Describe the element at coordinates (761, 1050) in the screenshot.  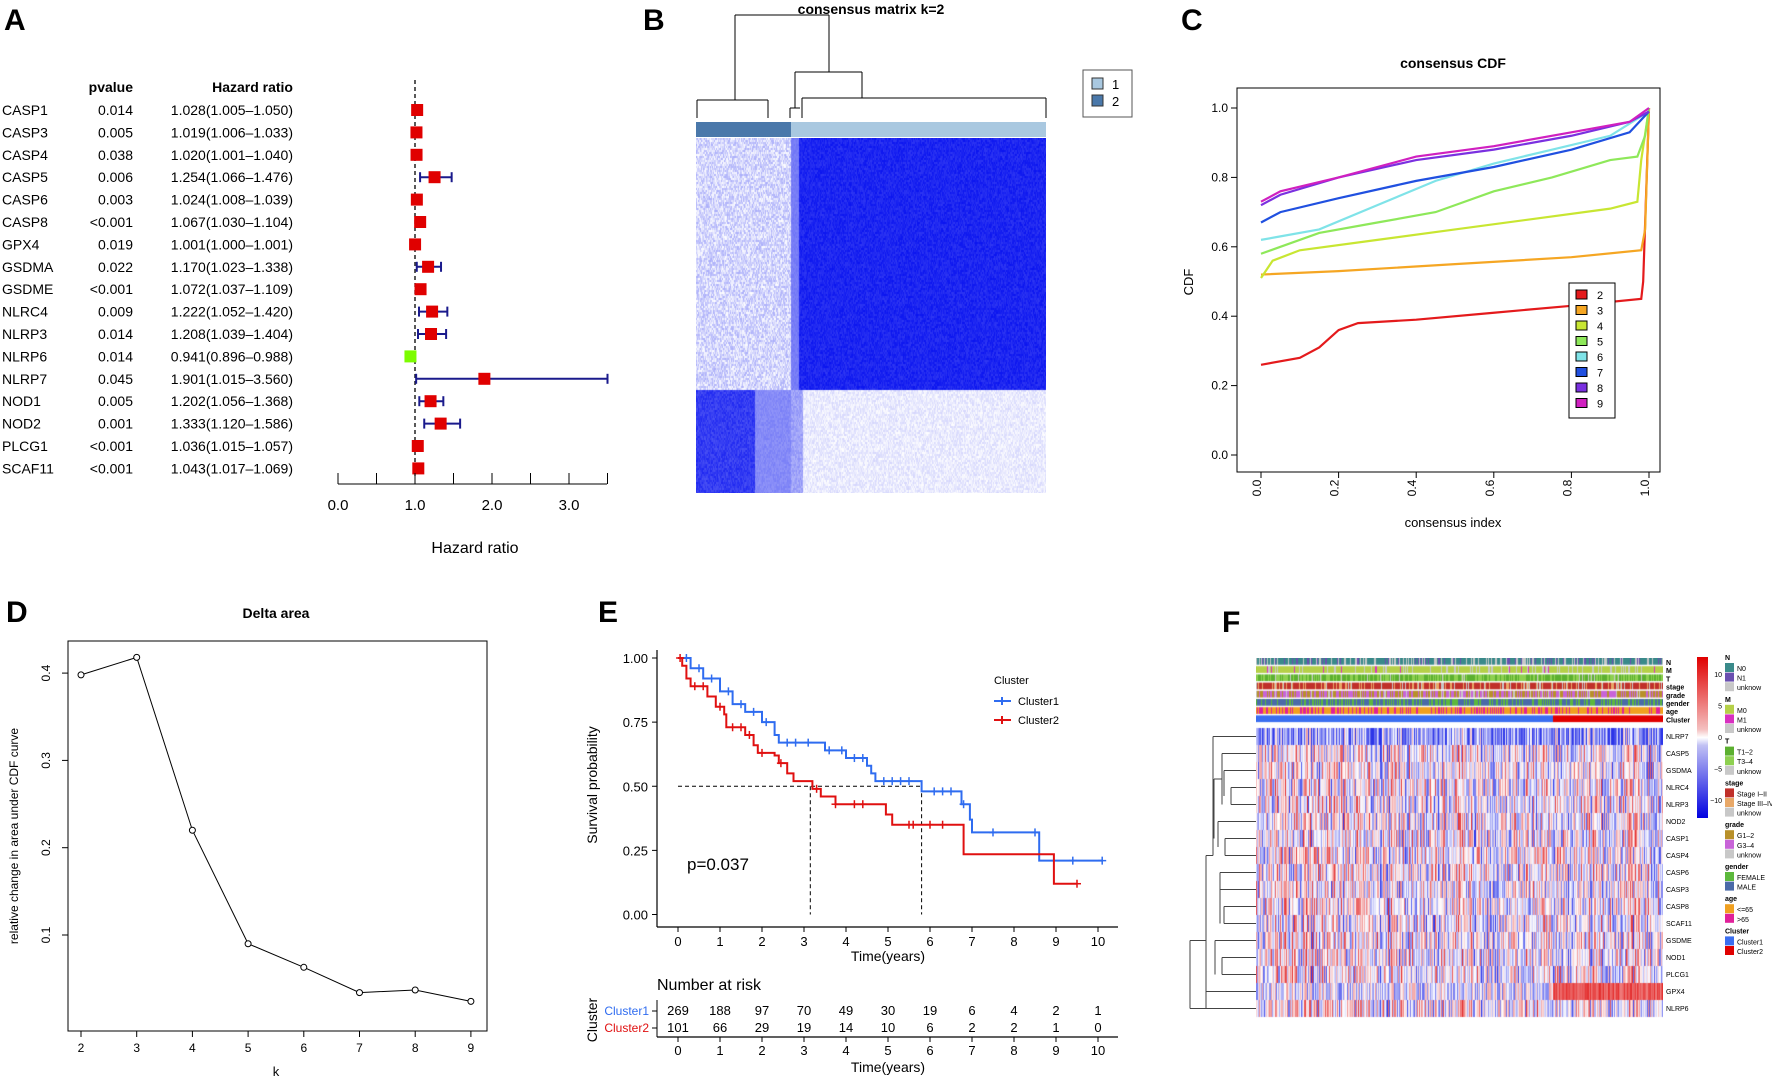
I see `risk-x-tick-label: 2` at that location.